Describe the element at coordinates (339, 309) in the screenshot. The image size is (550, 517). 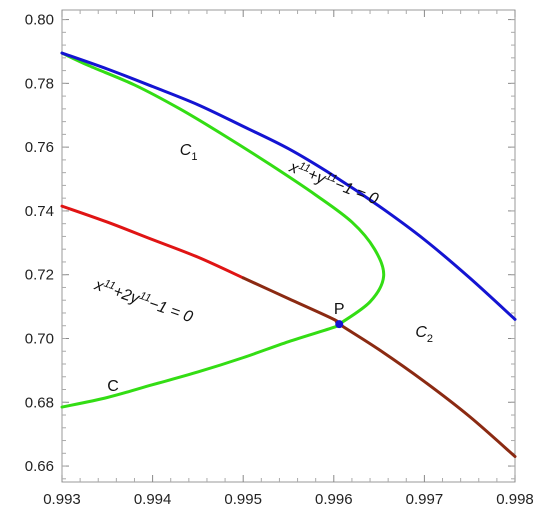
I see `point-p-label: P` at that location.